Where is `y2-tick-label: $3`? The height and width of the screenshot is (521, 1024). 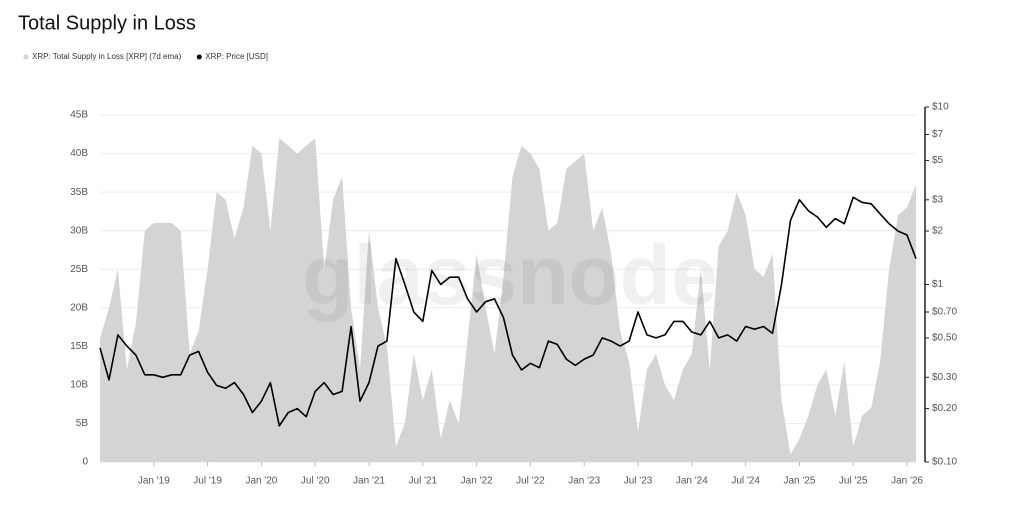
y2-tick-label: $3 is located at coordinates (938, 199).